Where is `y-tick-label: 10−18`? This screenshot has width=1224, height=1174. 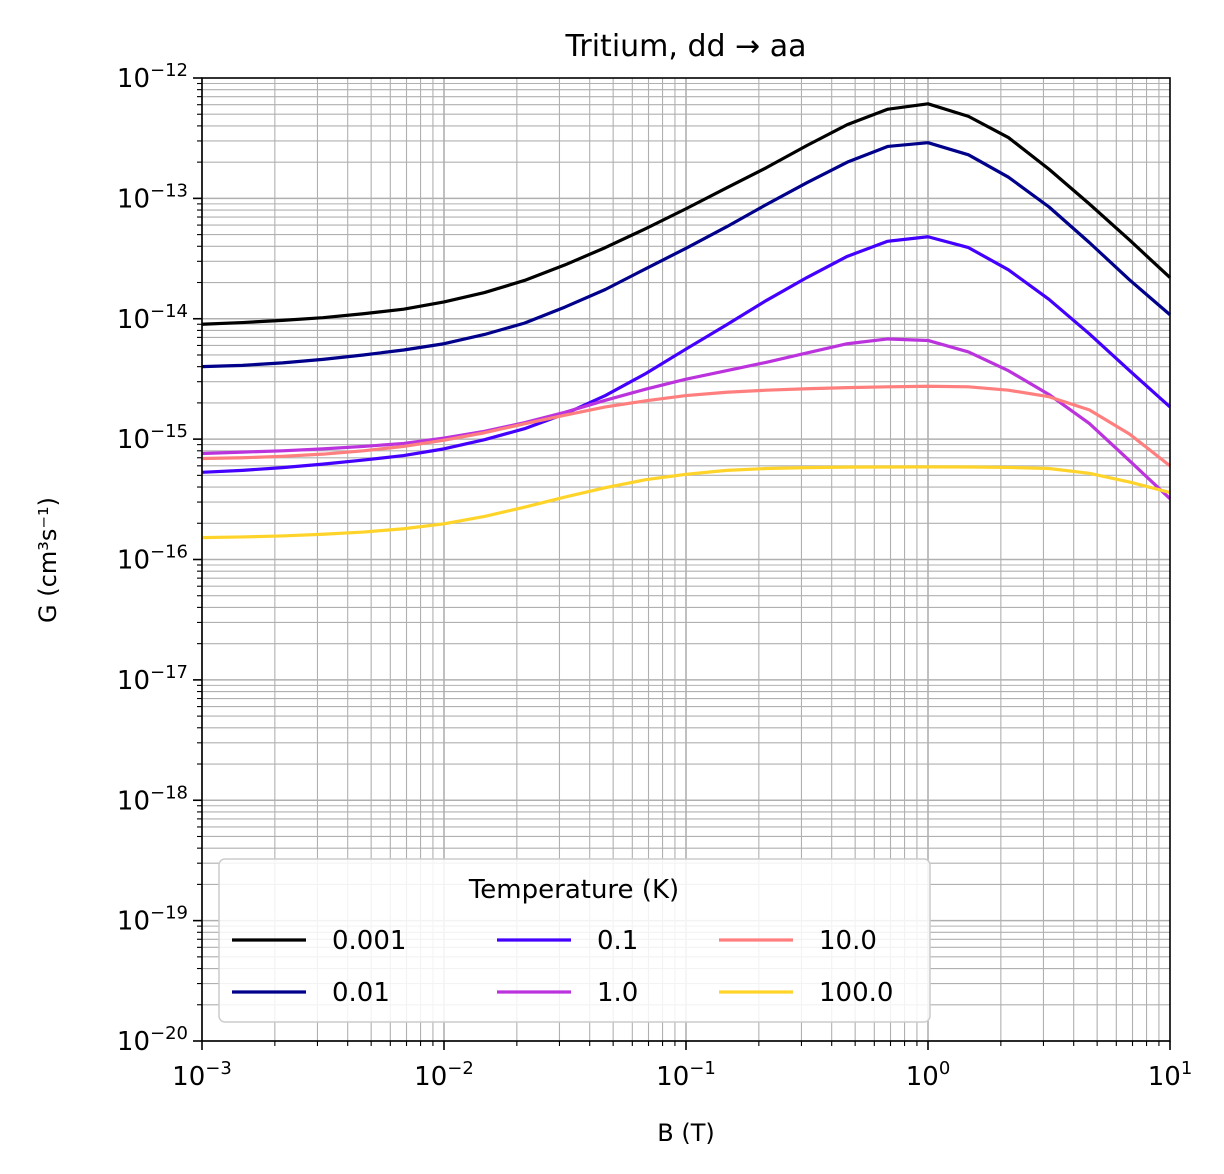 y-tick-label: 10−18 is located at coordinates (152, 799).